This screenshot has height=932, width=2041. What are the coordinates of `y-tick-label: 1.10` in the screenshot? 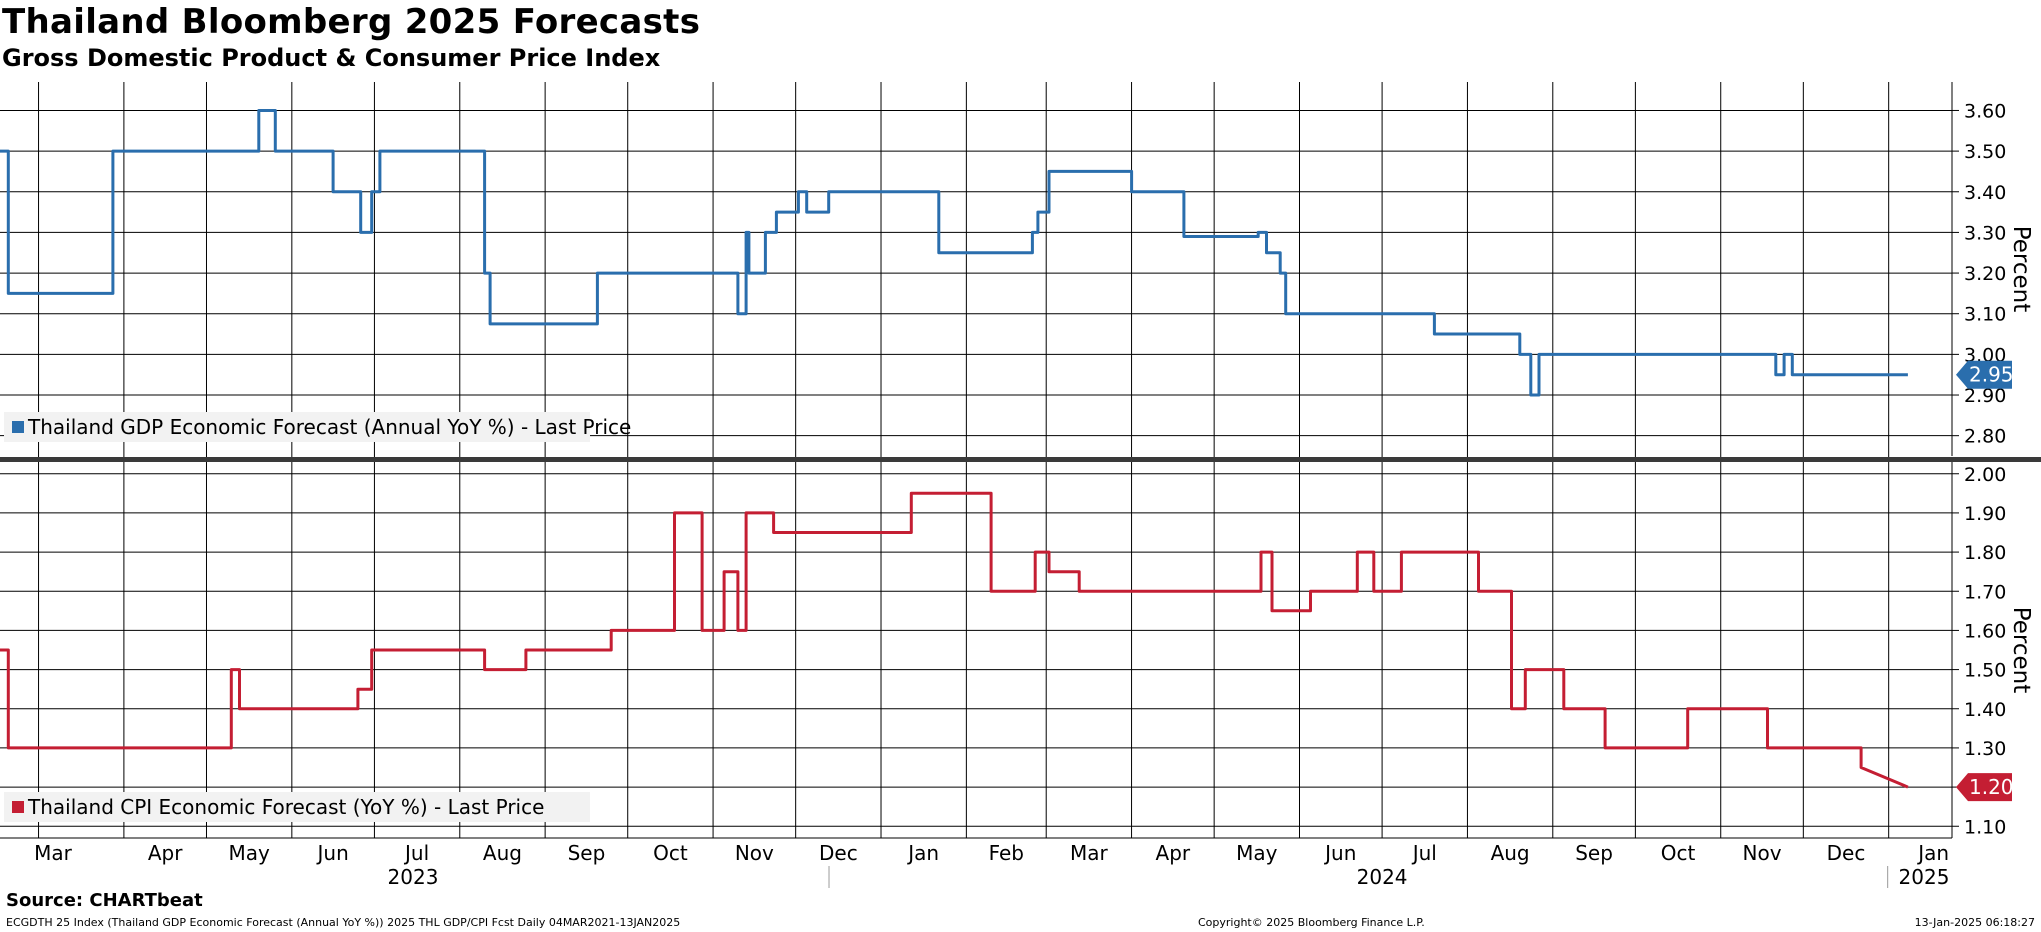 It's located at (1985, 827).